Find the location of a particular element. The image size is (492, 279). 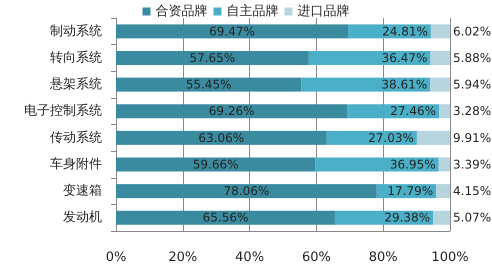

y-tick-label: 车身附件 is located at coordinates (76, 164).